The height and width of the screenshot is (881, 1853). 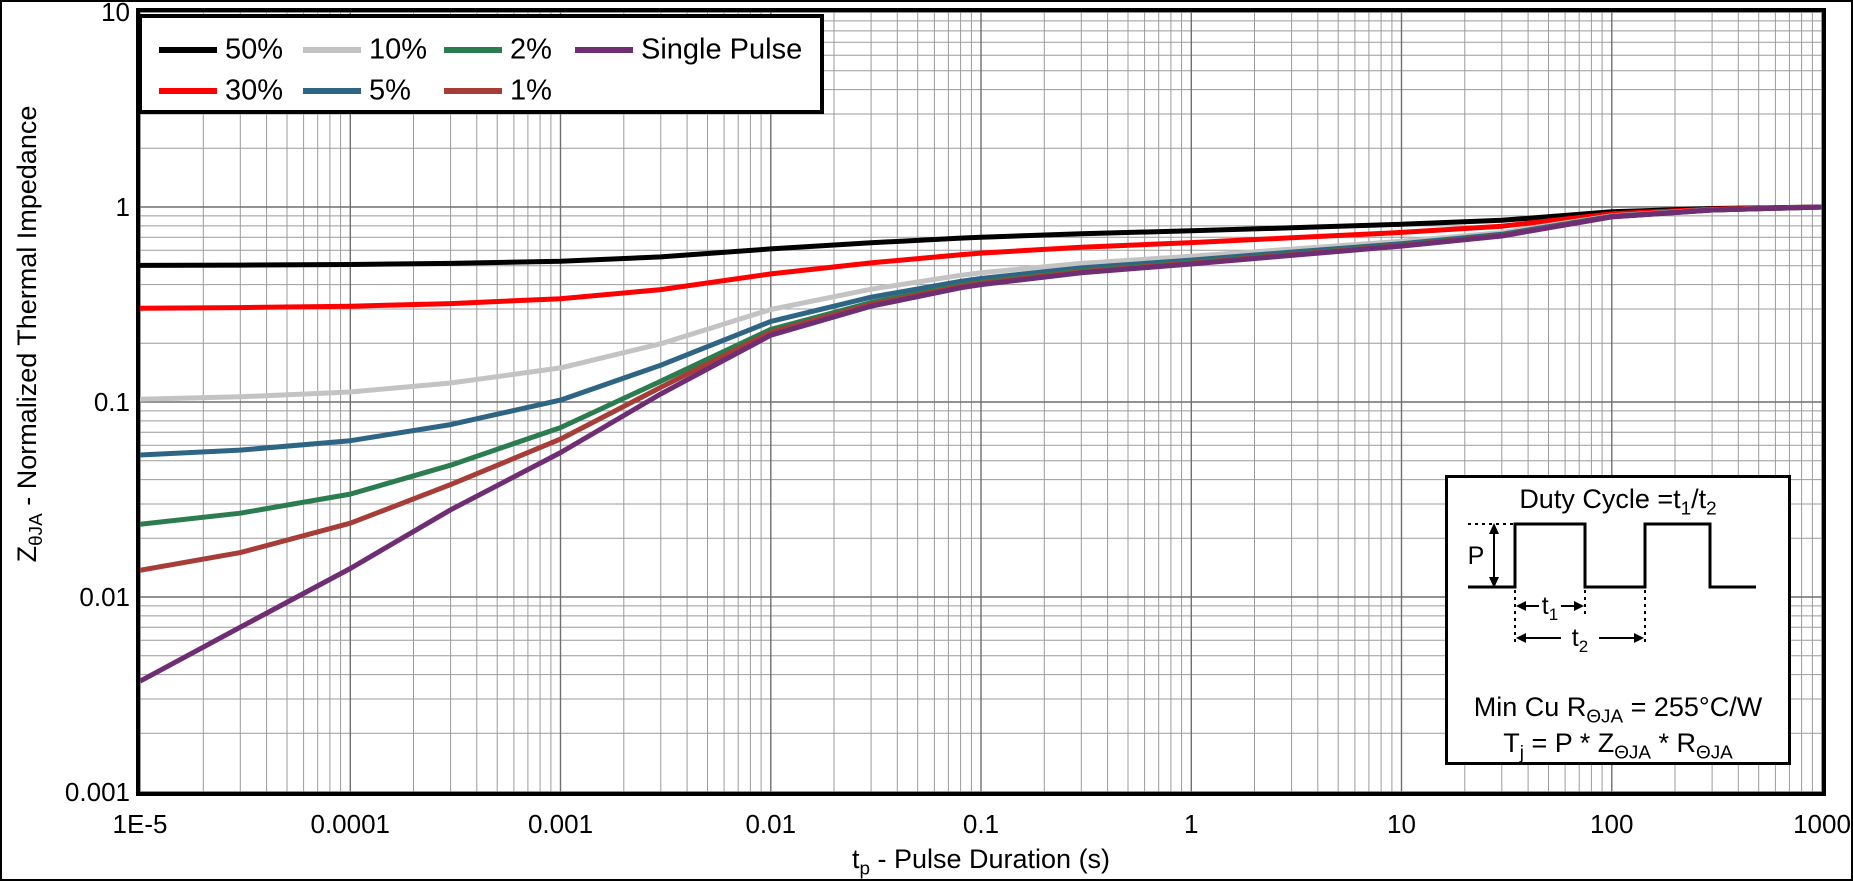 I want to click on t1-extension-lines, so click(x=1550, y=618).